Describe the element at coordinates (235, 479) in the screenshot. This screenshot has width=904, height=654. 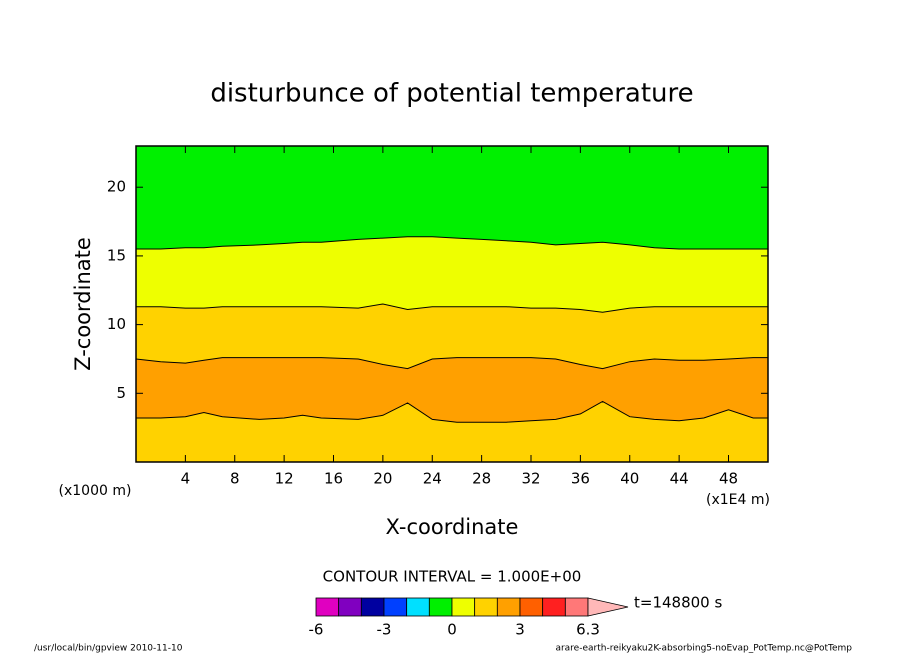
I see `x-tick-label: 8` at that location.